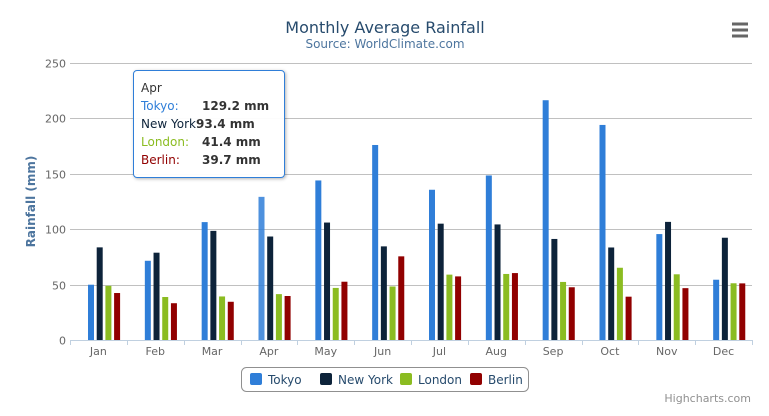 The image size is (769, 416). I want to click on bar-berlin-apr, so click(287, 318).